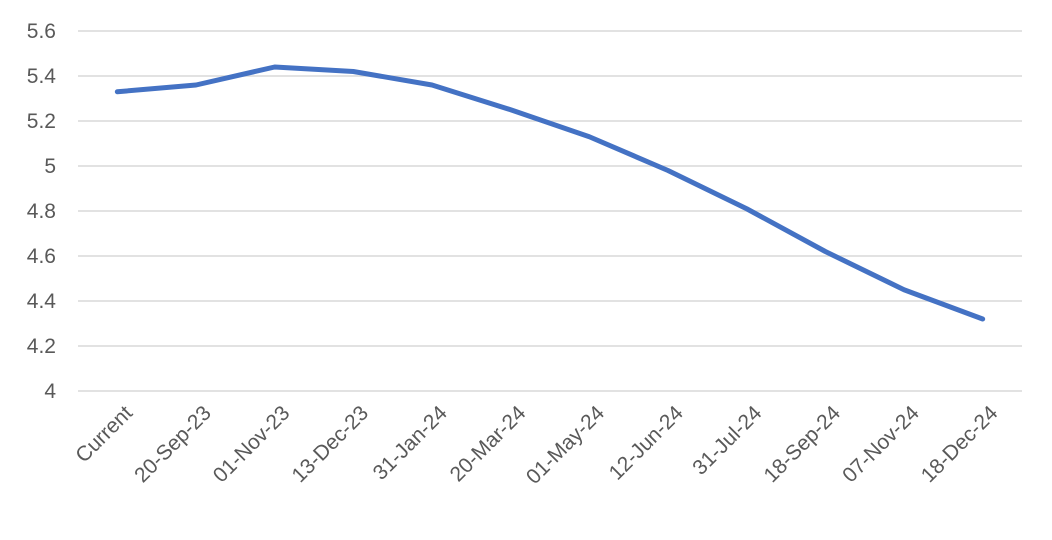  What do you see at coordinates (488, 443) in the screenshot?
I see `x-tick-label: 20-Mar-24` at bounding box center [488, 443].